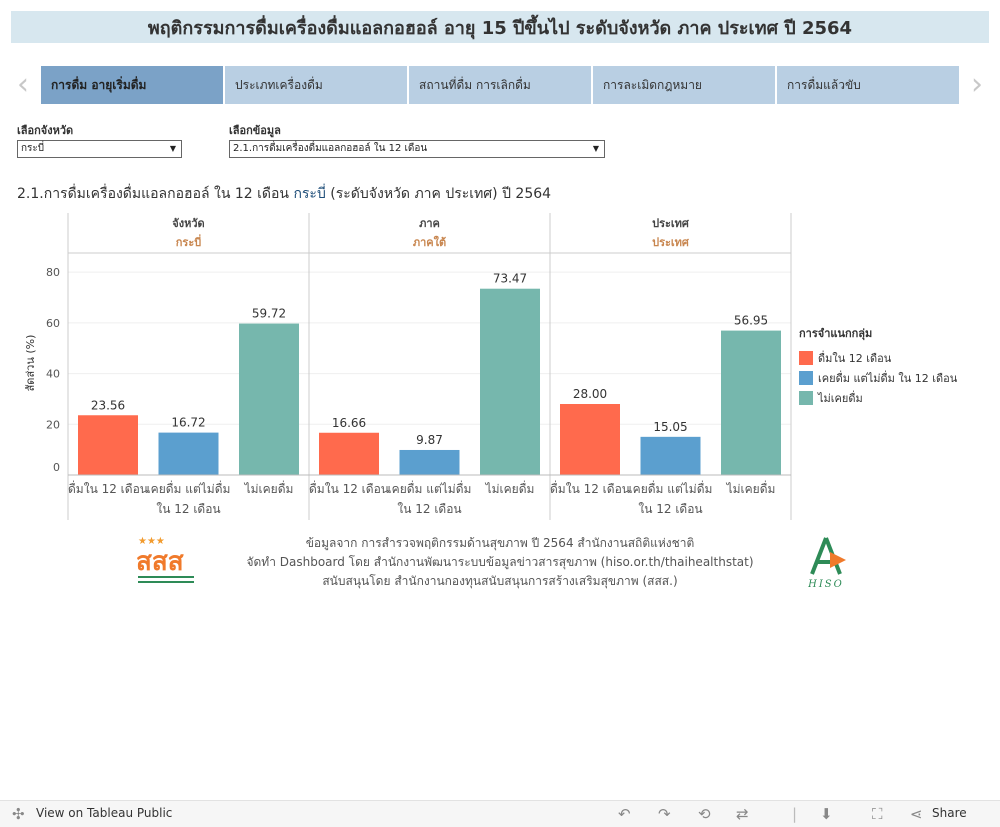 This screenshot has width=1000, height=827. Describe the element at coordinates (838, 560) in the screenshot. I see `logo-arrow-icon` at that location.